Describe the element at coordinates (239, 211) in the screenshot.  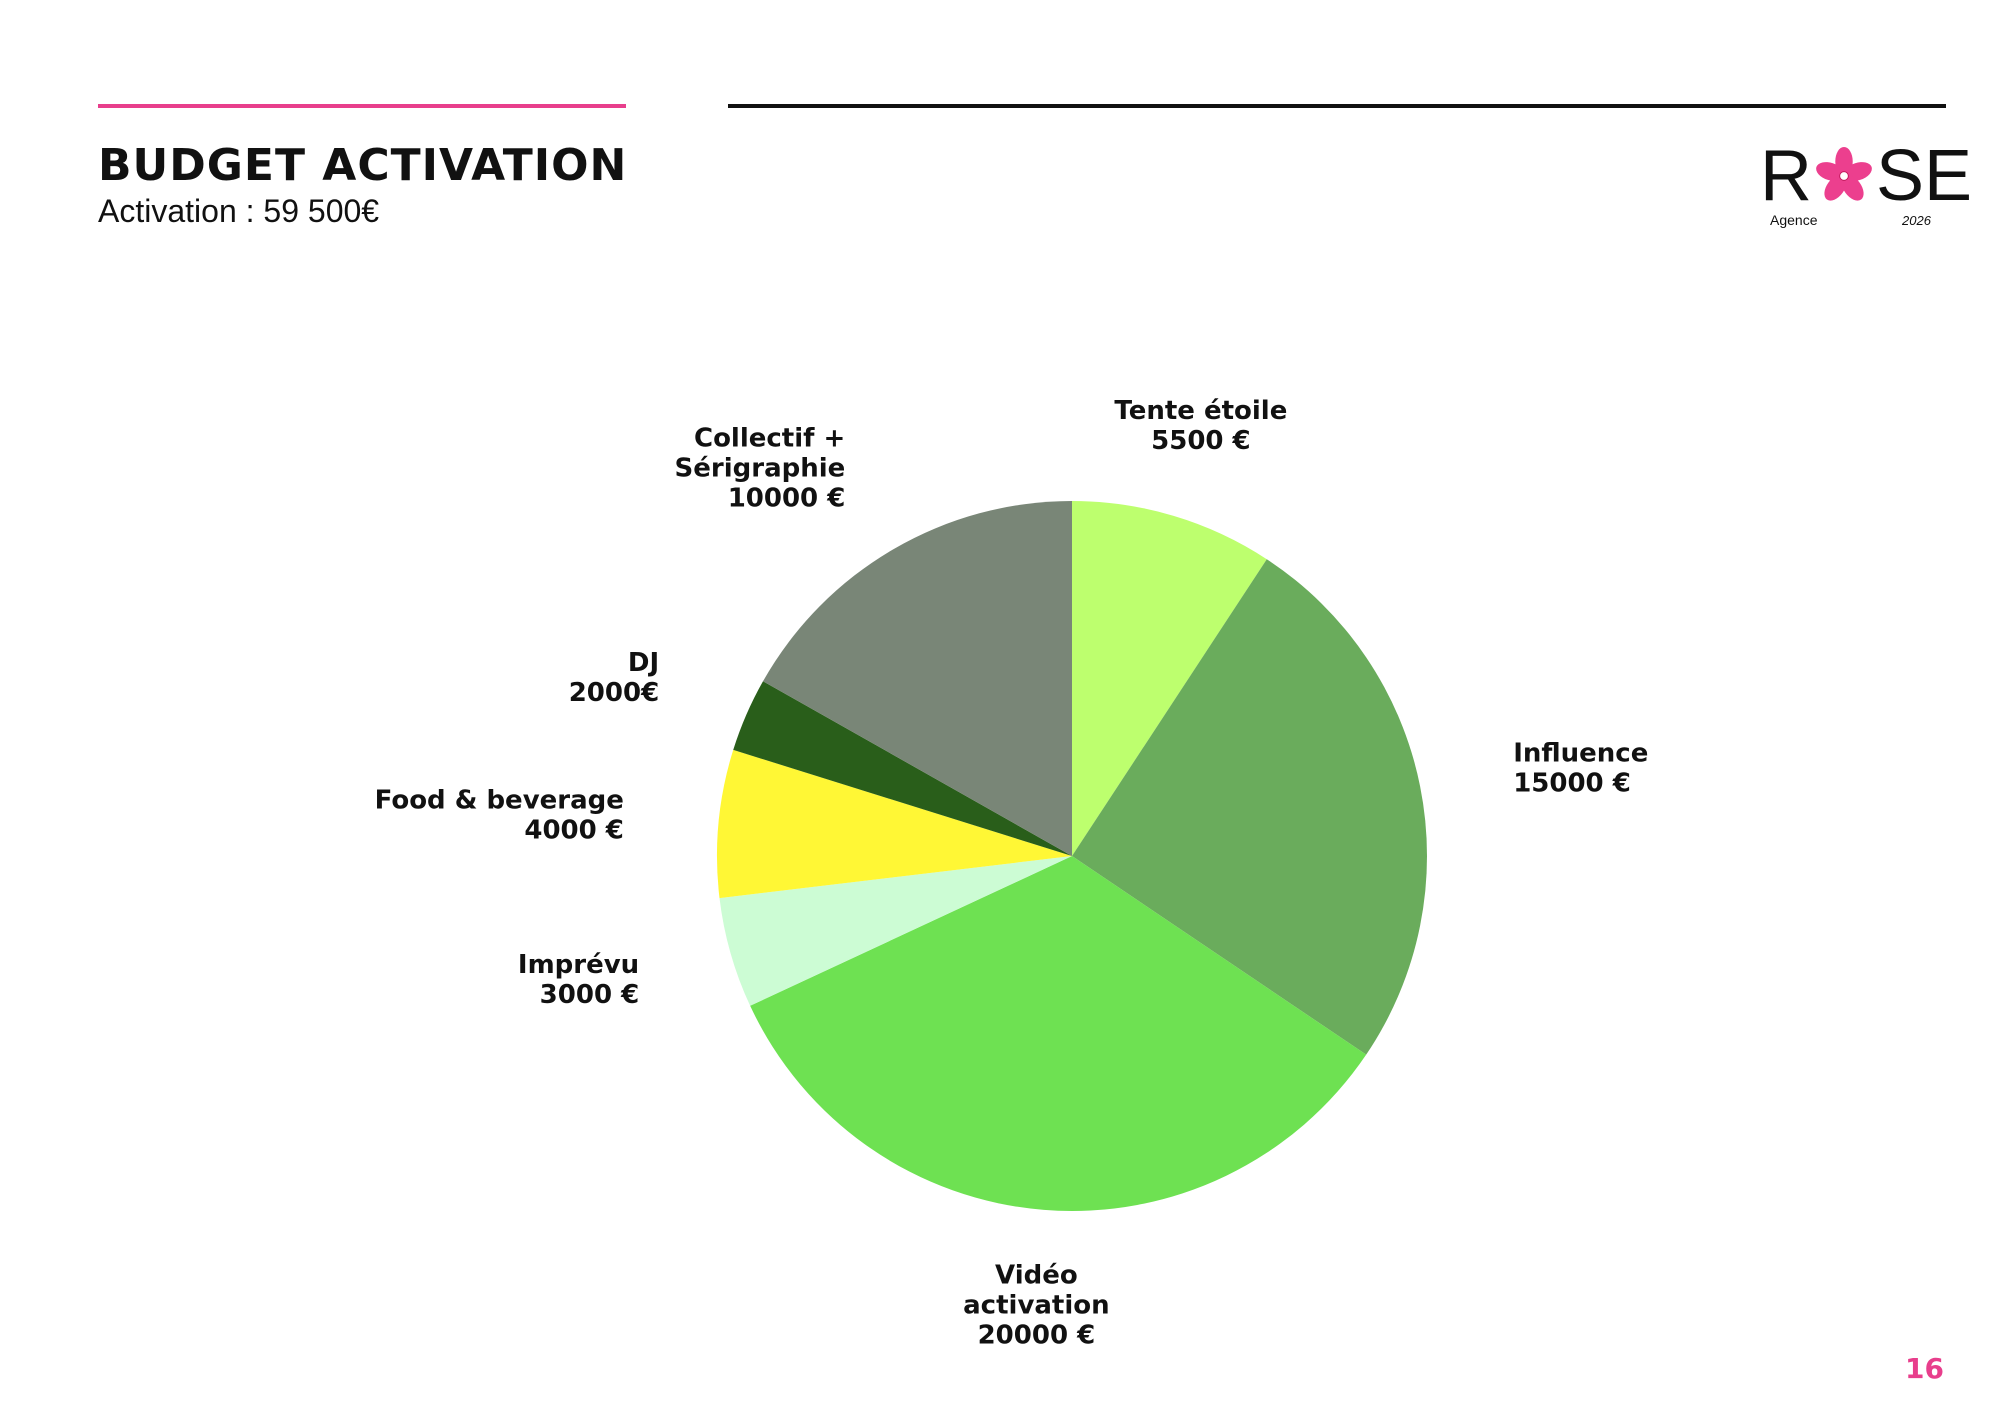
I see `page-subtitle: Activation : 59 500€` at that location.